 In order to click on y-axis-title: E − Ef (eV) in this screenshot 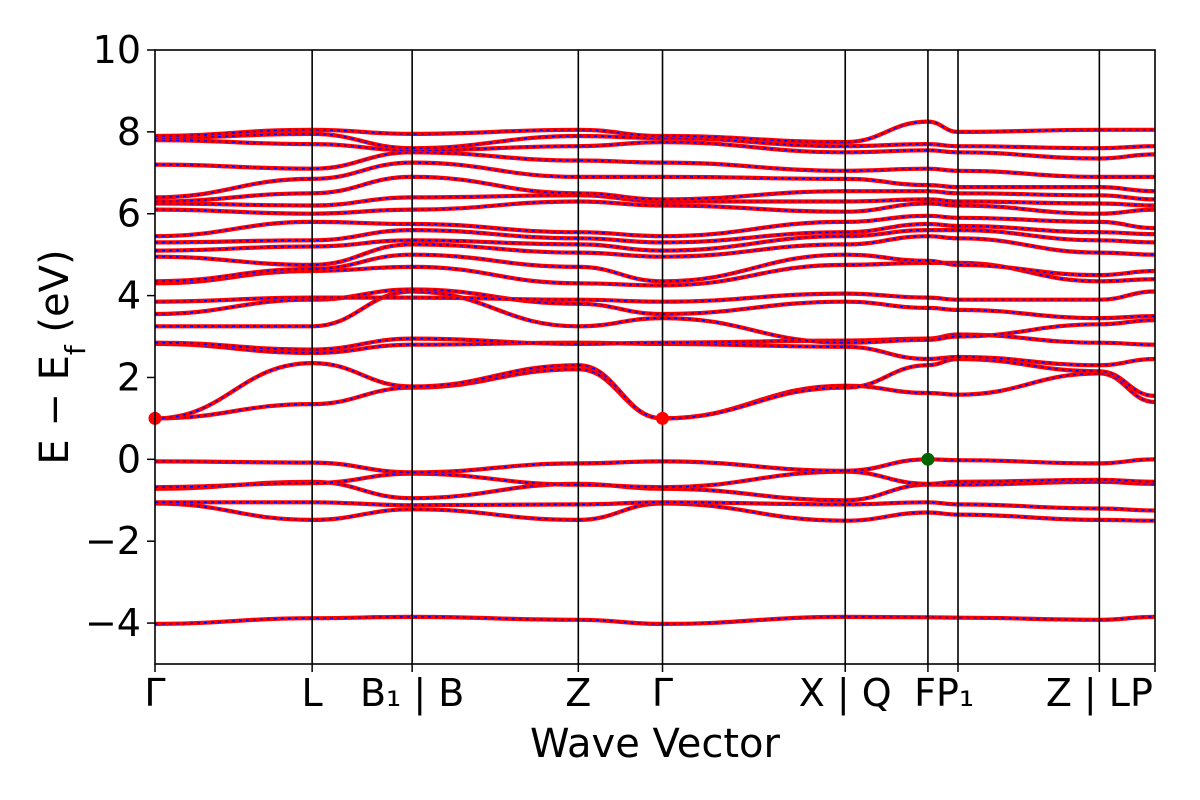, I will do `click(62, 356)`.